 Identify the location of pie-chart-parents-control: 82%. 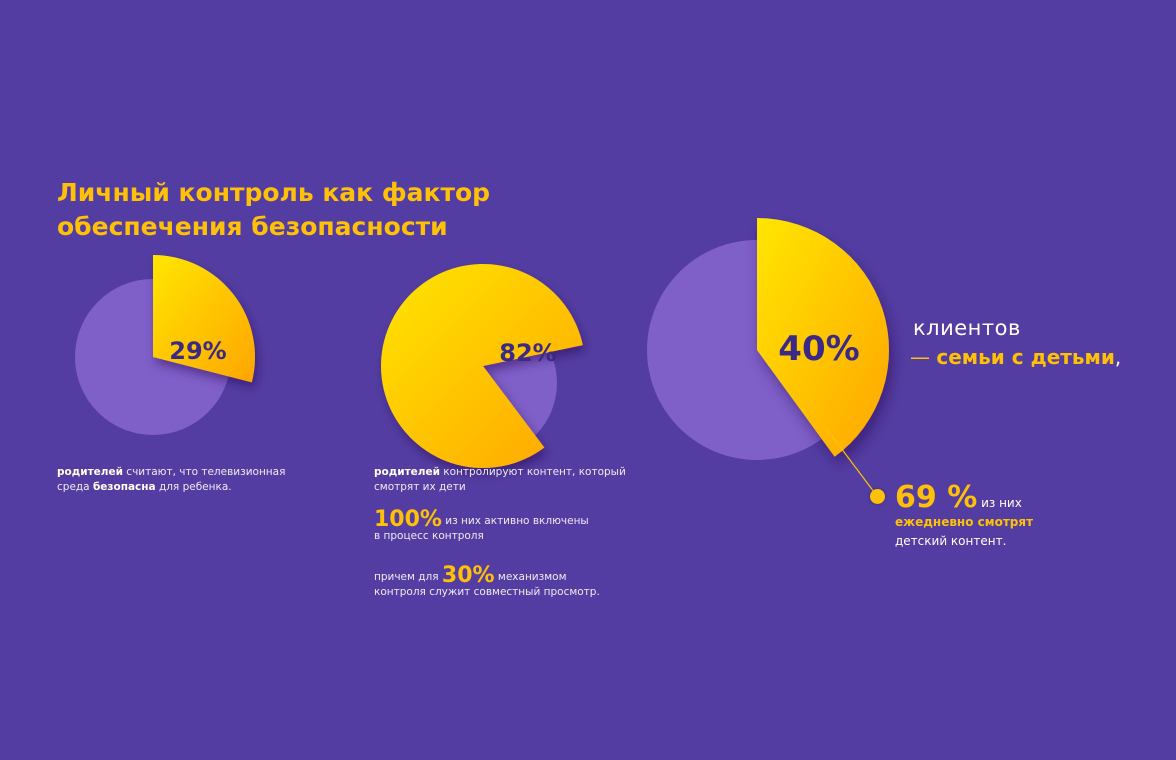
(481, 366).